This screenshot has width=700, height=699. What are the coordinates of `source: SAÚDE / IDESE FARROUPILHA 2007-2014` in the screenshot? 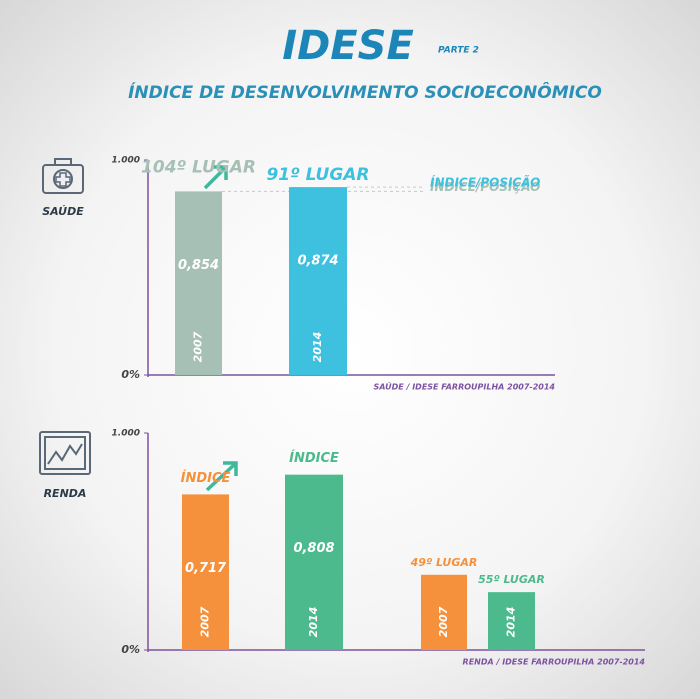 It's located at (465, 386).